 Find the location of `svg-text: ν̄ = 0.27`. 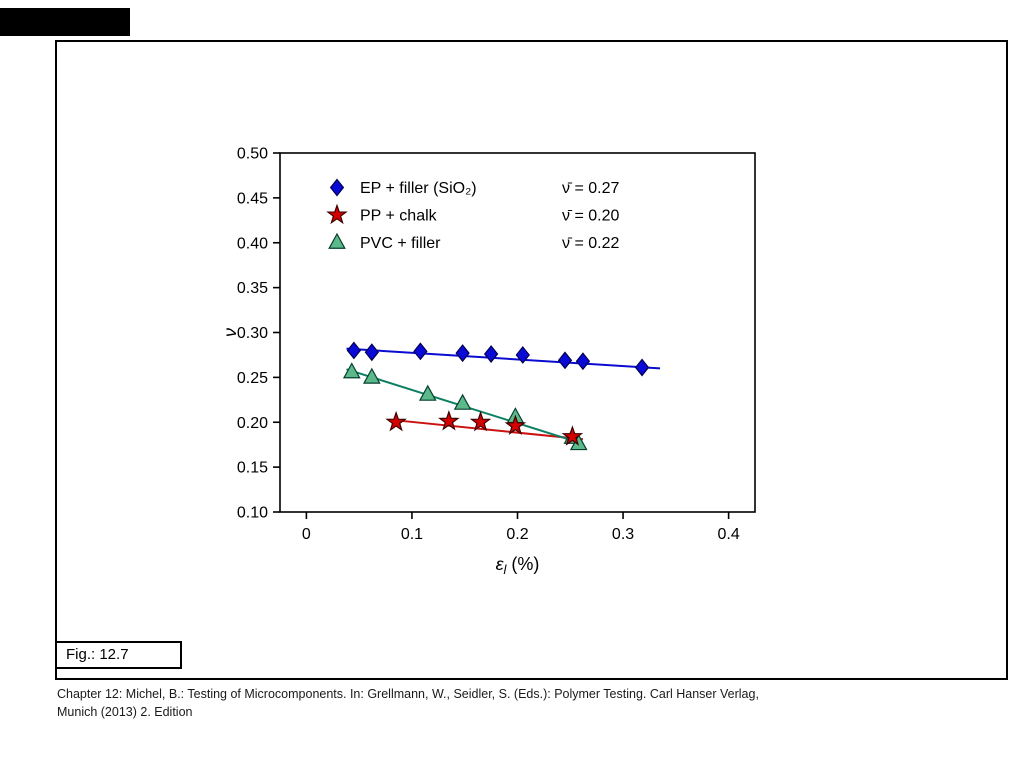

svg-text: ν̄ = 0.27 is located at coordinates (590, 188).